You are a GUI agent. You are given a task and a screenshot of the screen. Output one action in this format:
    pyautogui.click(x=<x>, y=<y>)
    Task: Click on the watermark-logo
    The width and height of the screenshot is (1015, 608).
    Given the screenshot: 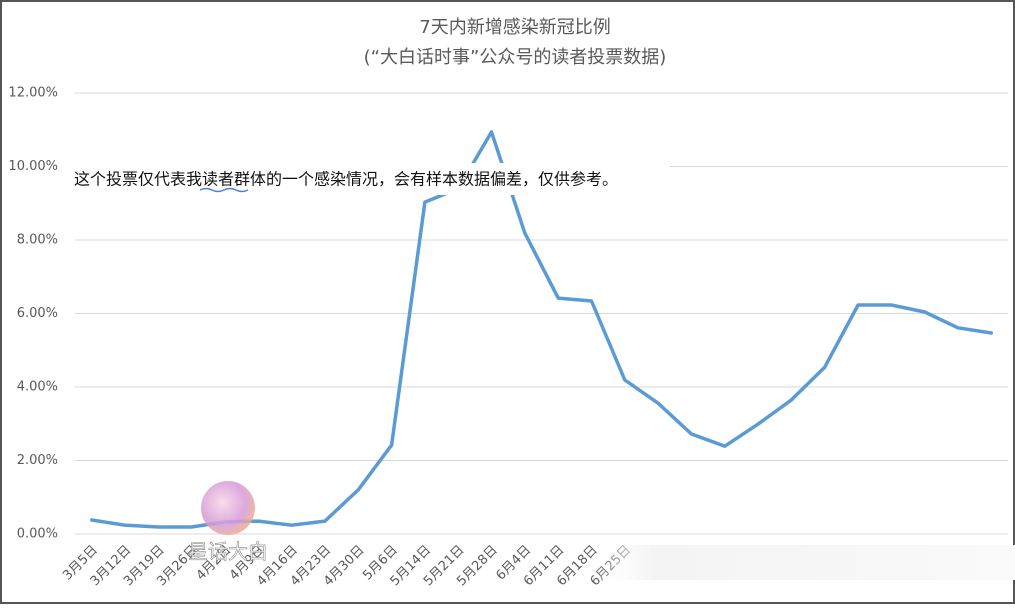 What is the action you would take?
    pyautogui.click(x=228, y=508)
    